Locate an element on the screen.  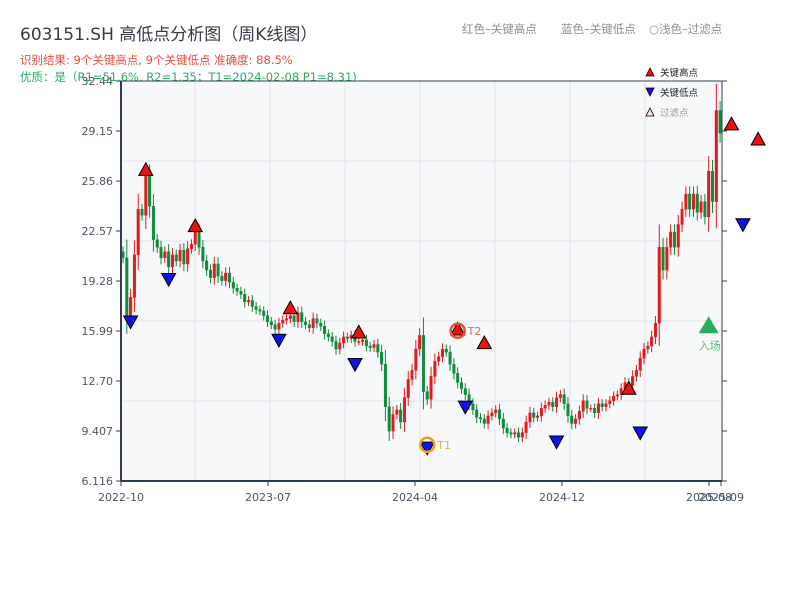
legend-note-red: 红色–关键高点 is located at coordinates (499, 29).